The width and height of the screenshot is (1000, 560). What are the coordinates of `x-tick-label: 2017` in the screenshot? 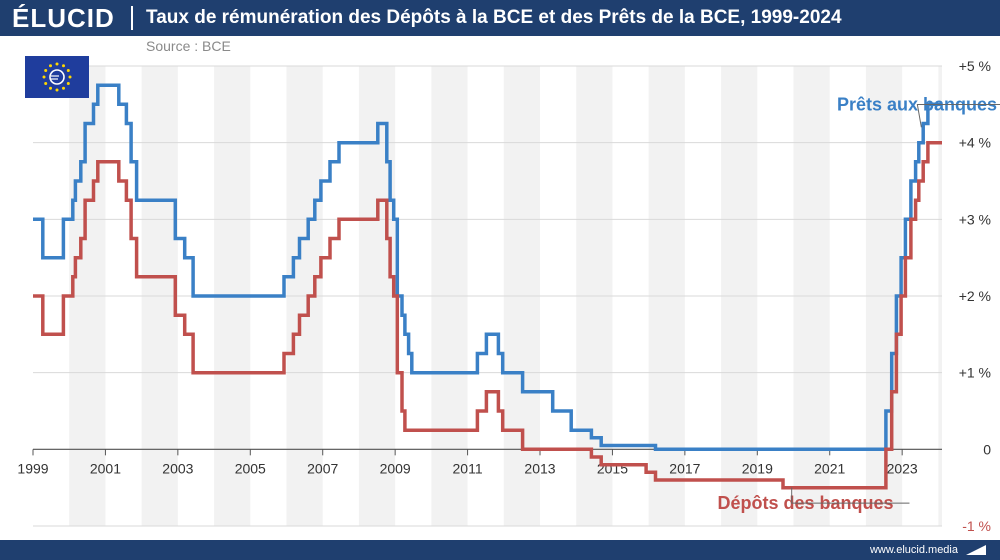 It's located at (684, 468).